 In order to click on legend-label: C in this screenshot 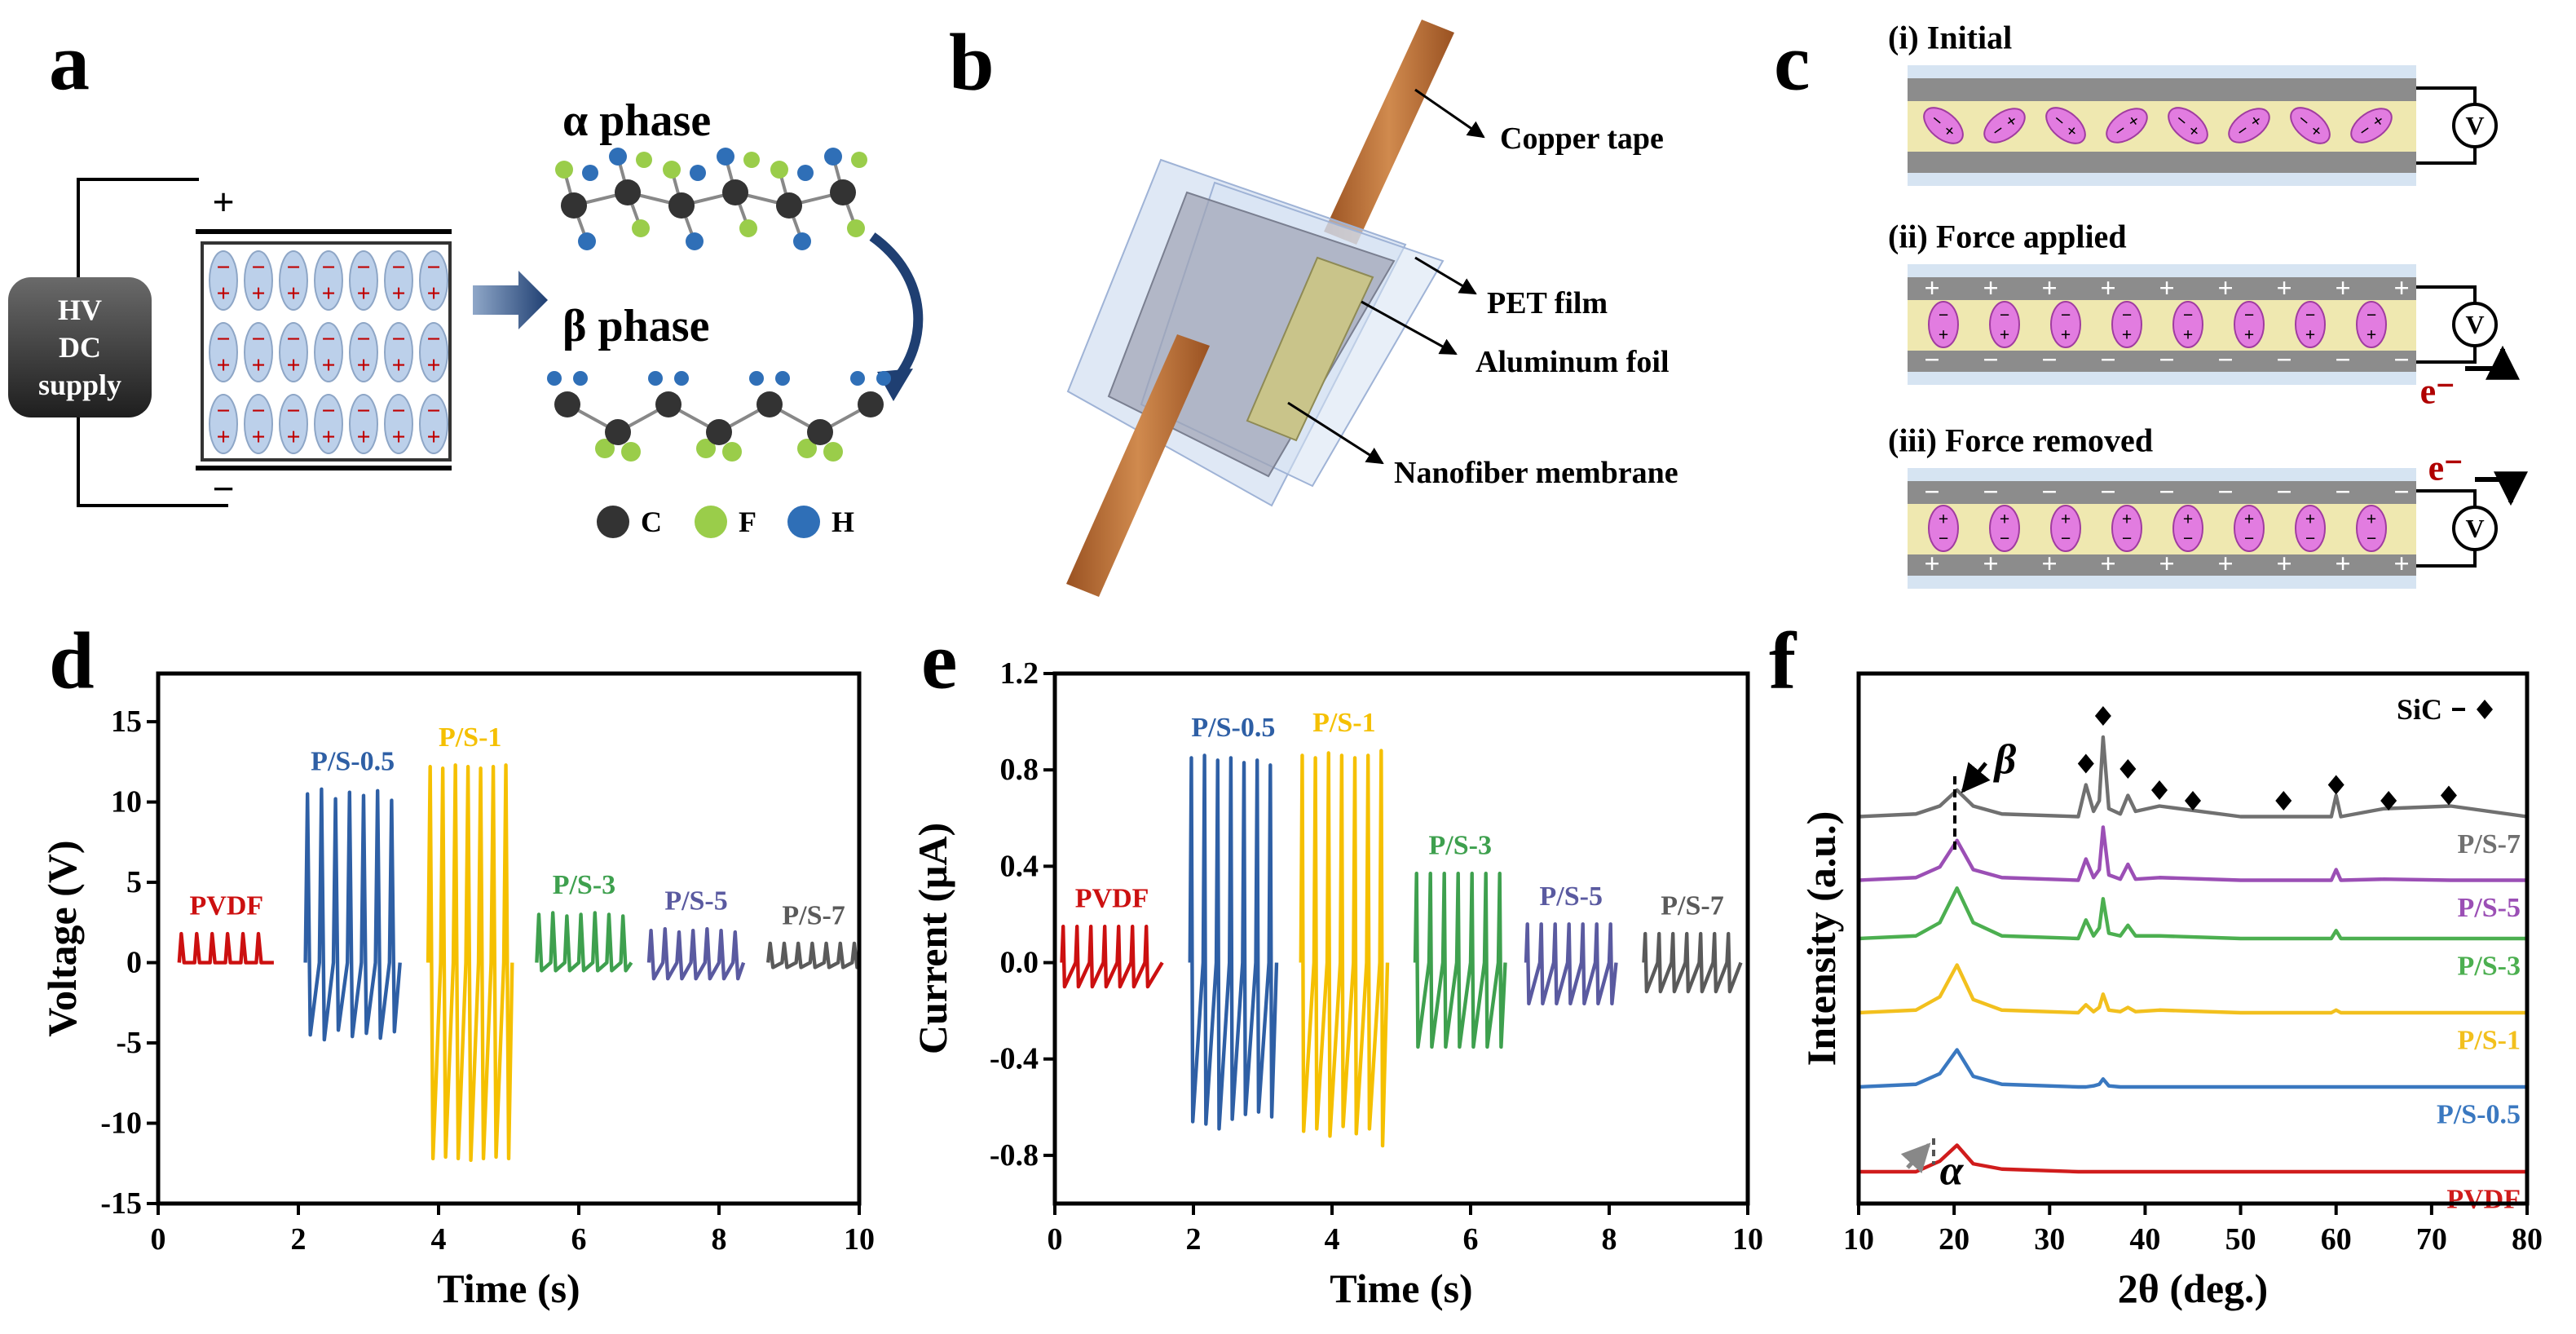, I will do `click(651, 522)`.